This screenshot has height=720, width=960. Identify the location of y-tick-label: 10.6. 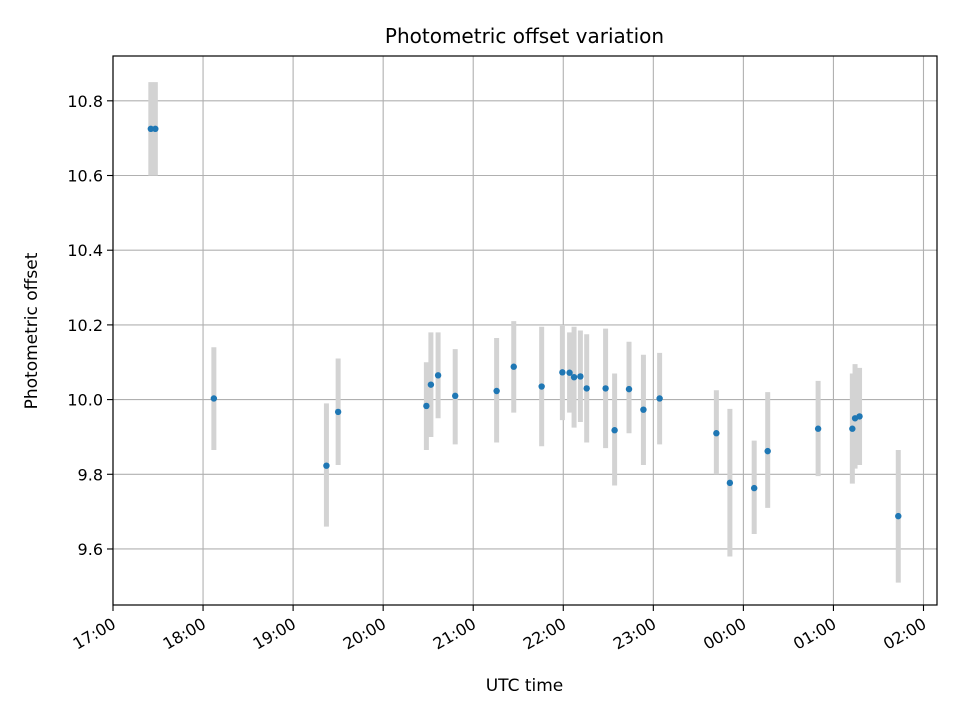
(85, 176).